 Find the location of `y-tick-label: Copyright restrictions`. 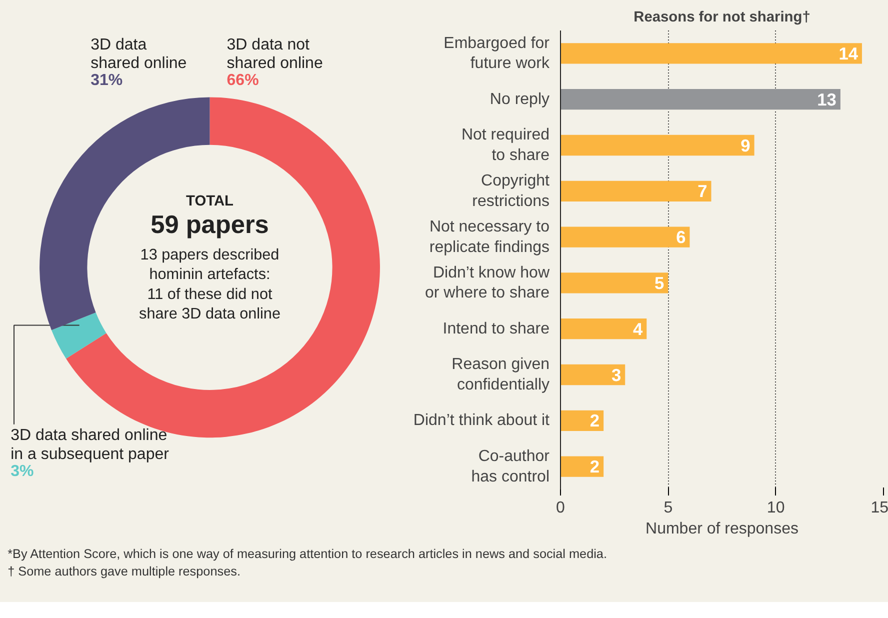

y-tick-label: Copyright restrictions is located at coordinates (511, 191).